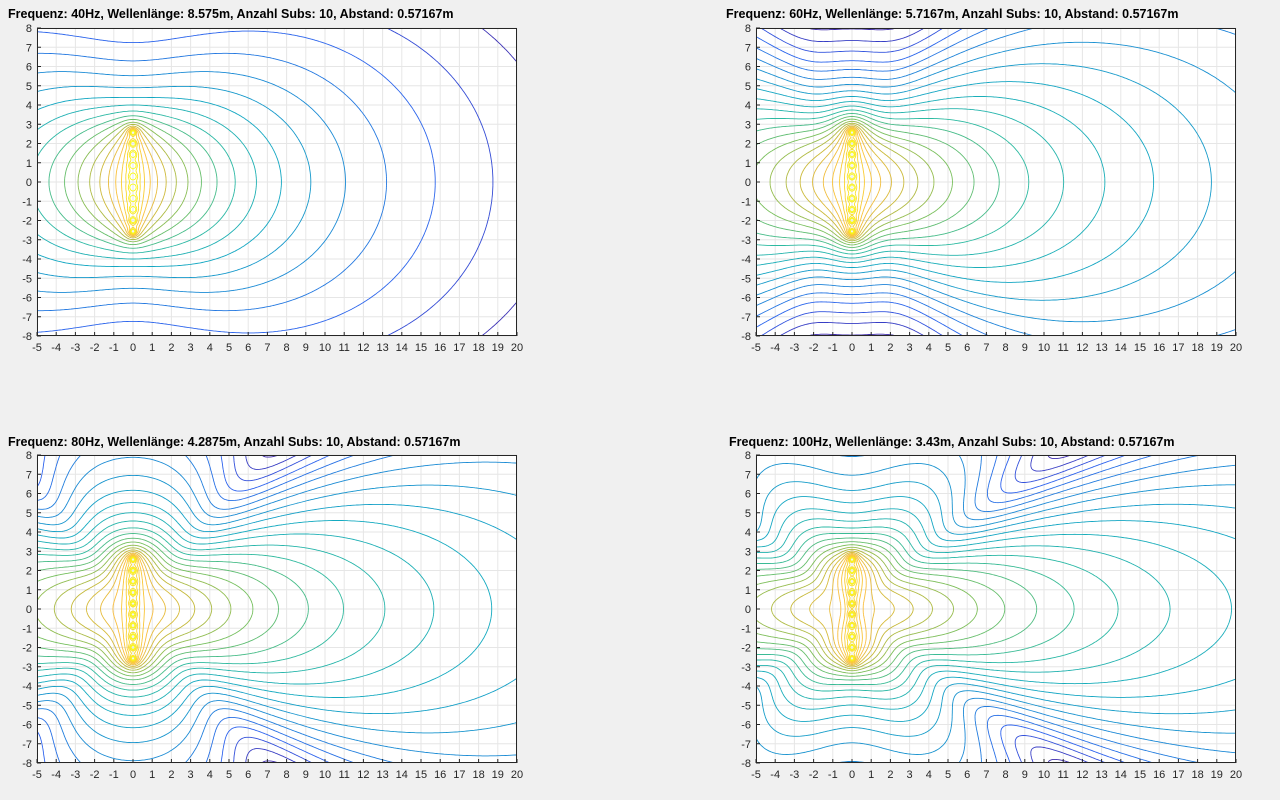 Image resolution: width=1280 pixels, height=800 pixels. I want to click on x-tick-label: 15, so click(1140, 775).